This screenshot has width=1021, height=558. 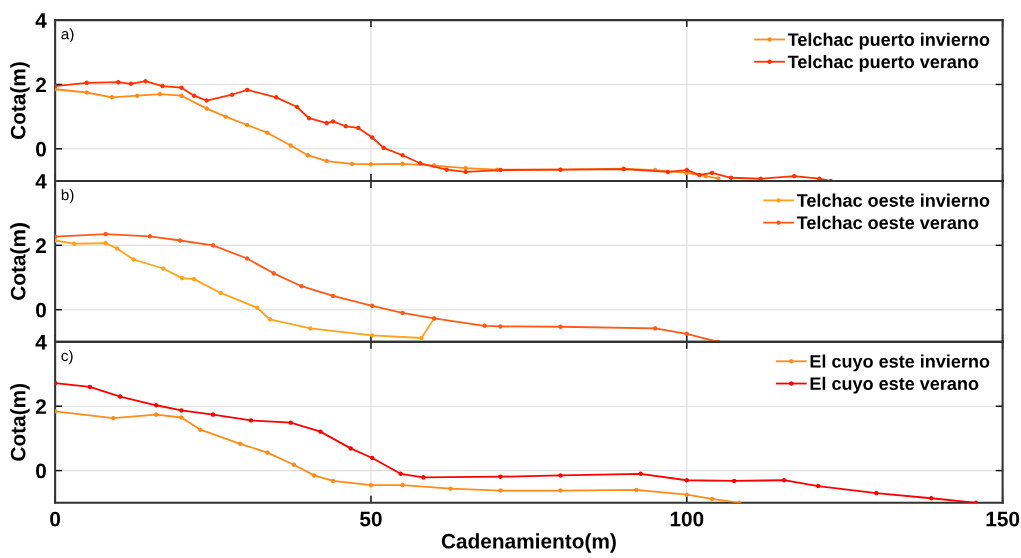 What do you see at coordinates (67, 357) in the screenshot?
I see `annotation: c)` at bounding box center [67, 357].